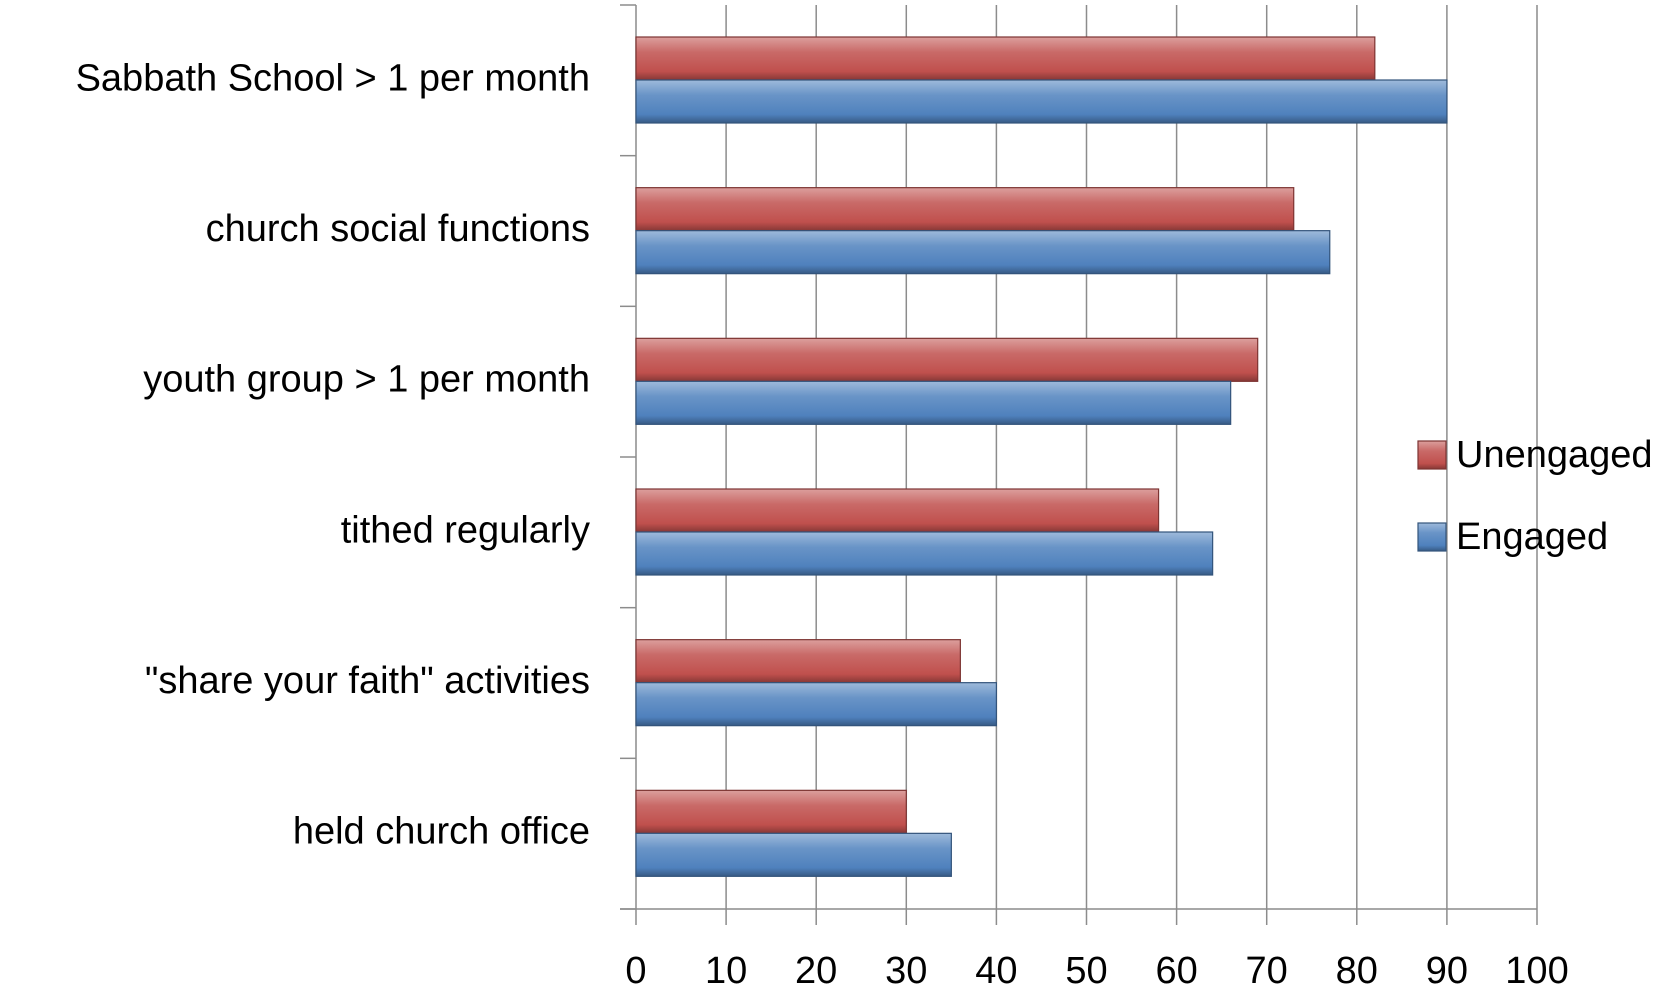 The height and width of the screenshot is (994, 1676). What do you see at coordinates (906, 971) in the screenshot?
I see `x-tick-label: 30` at bounding box center [906, 971].